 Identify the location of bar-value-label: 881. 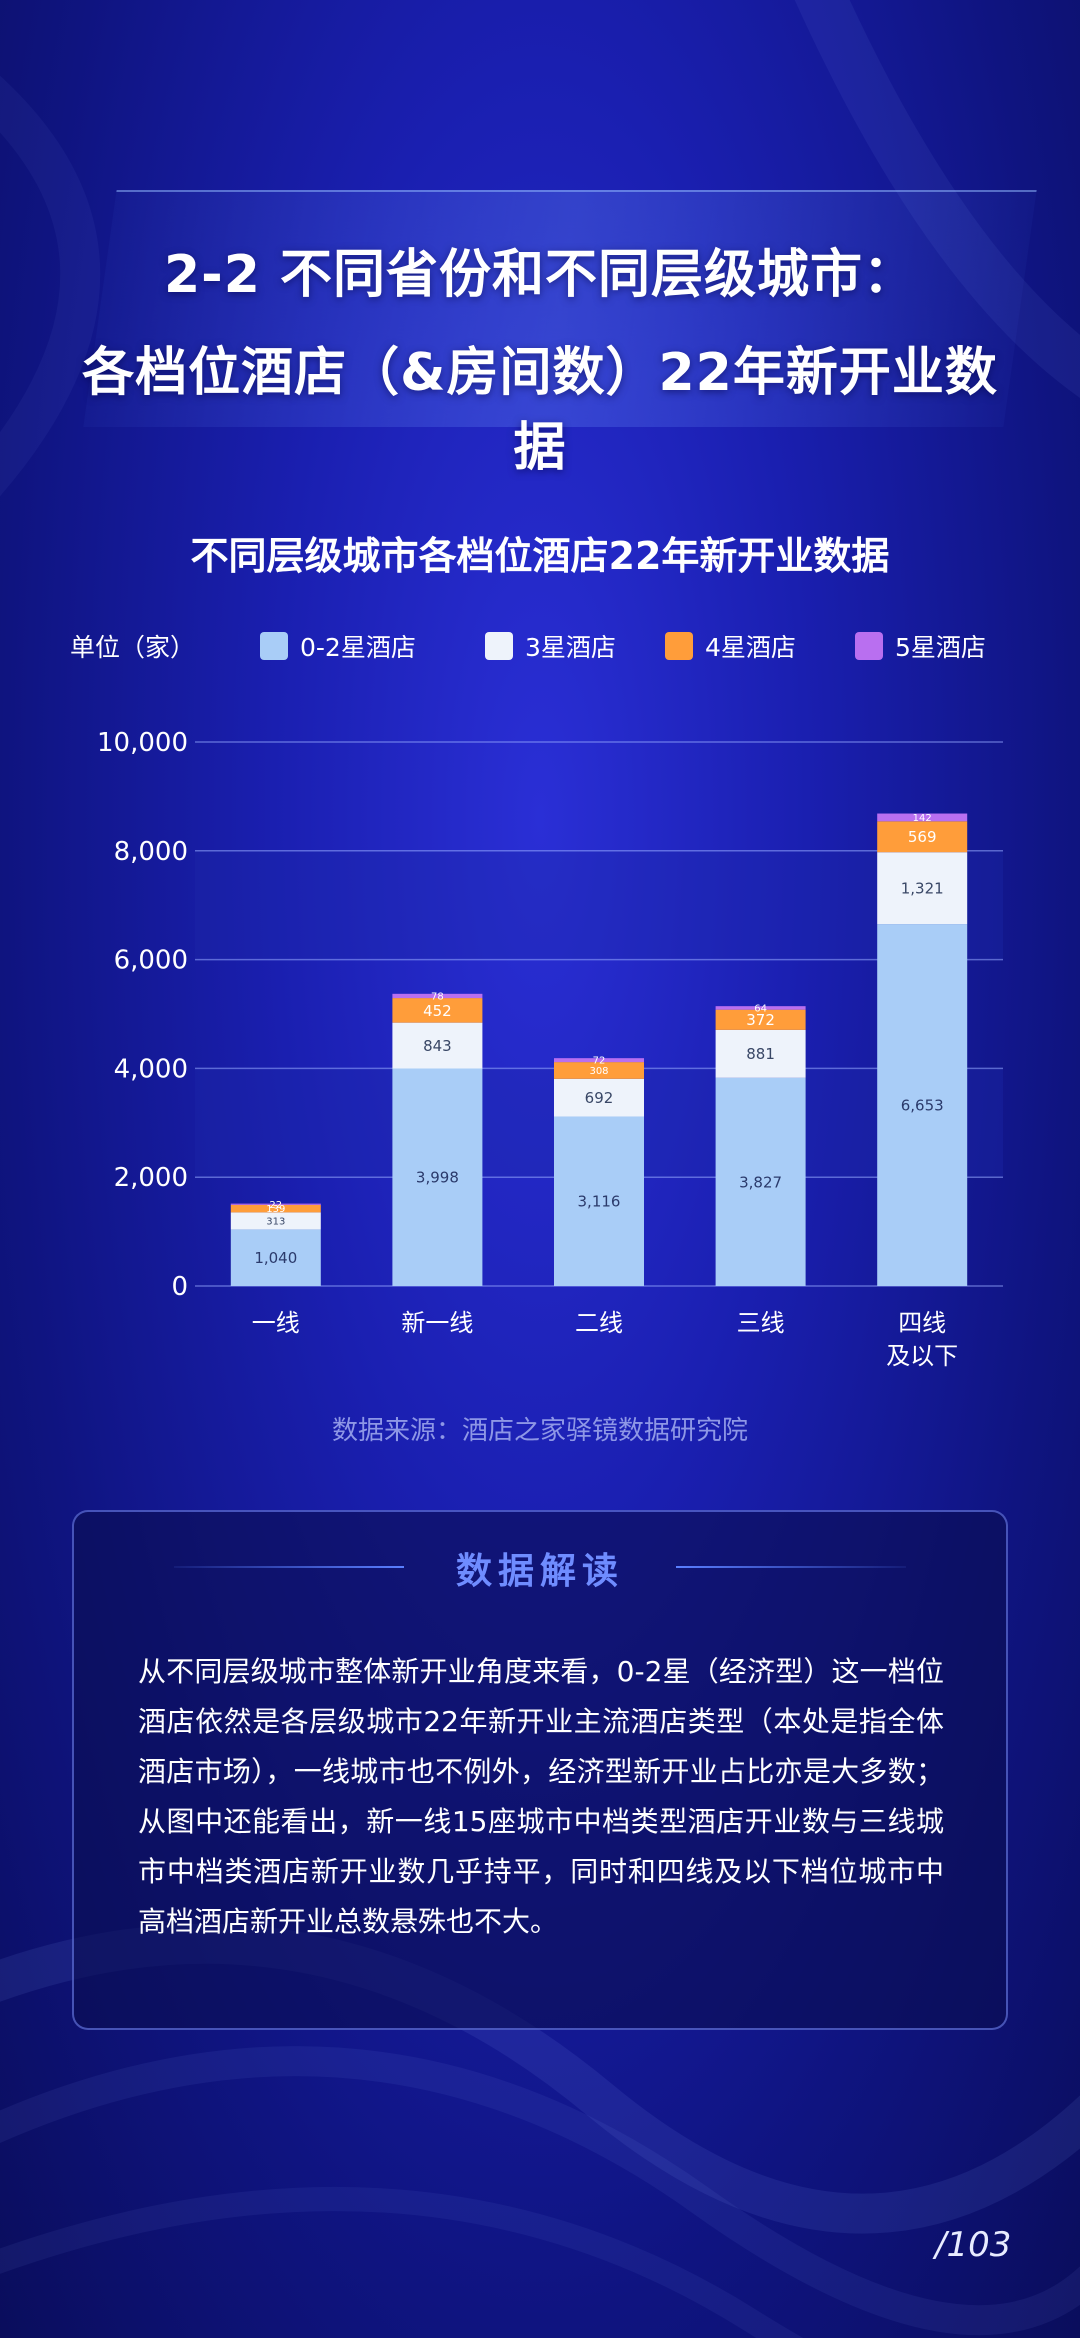
(760, 1054).